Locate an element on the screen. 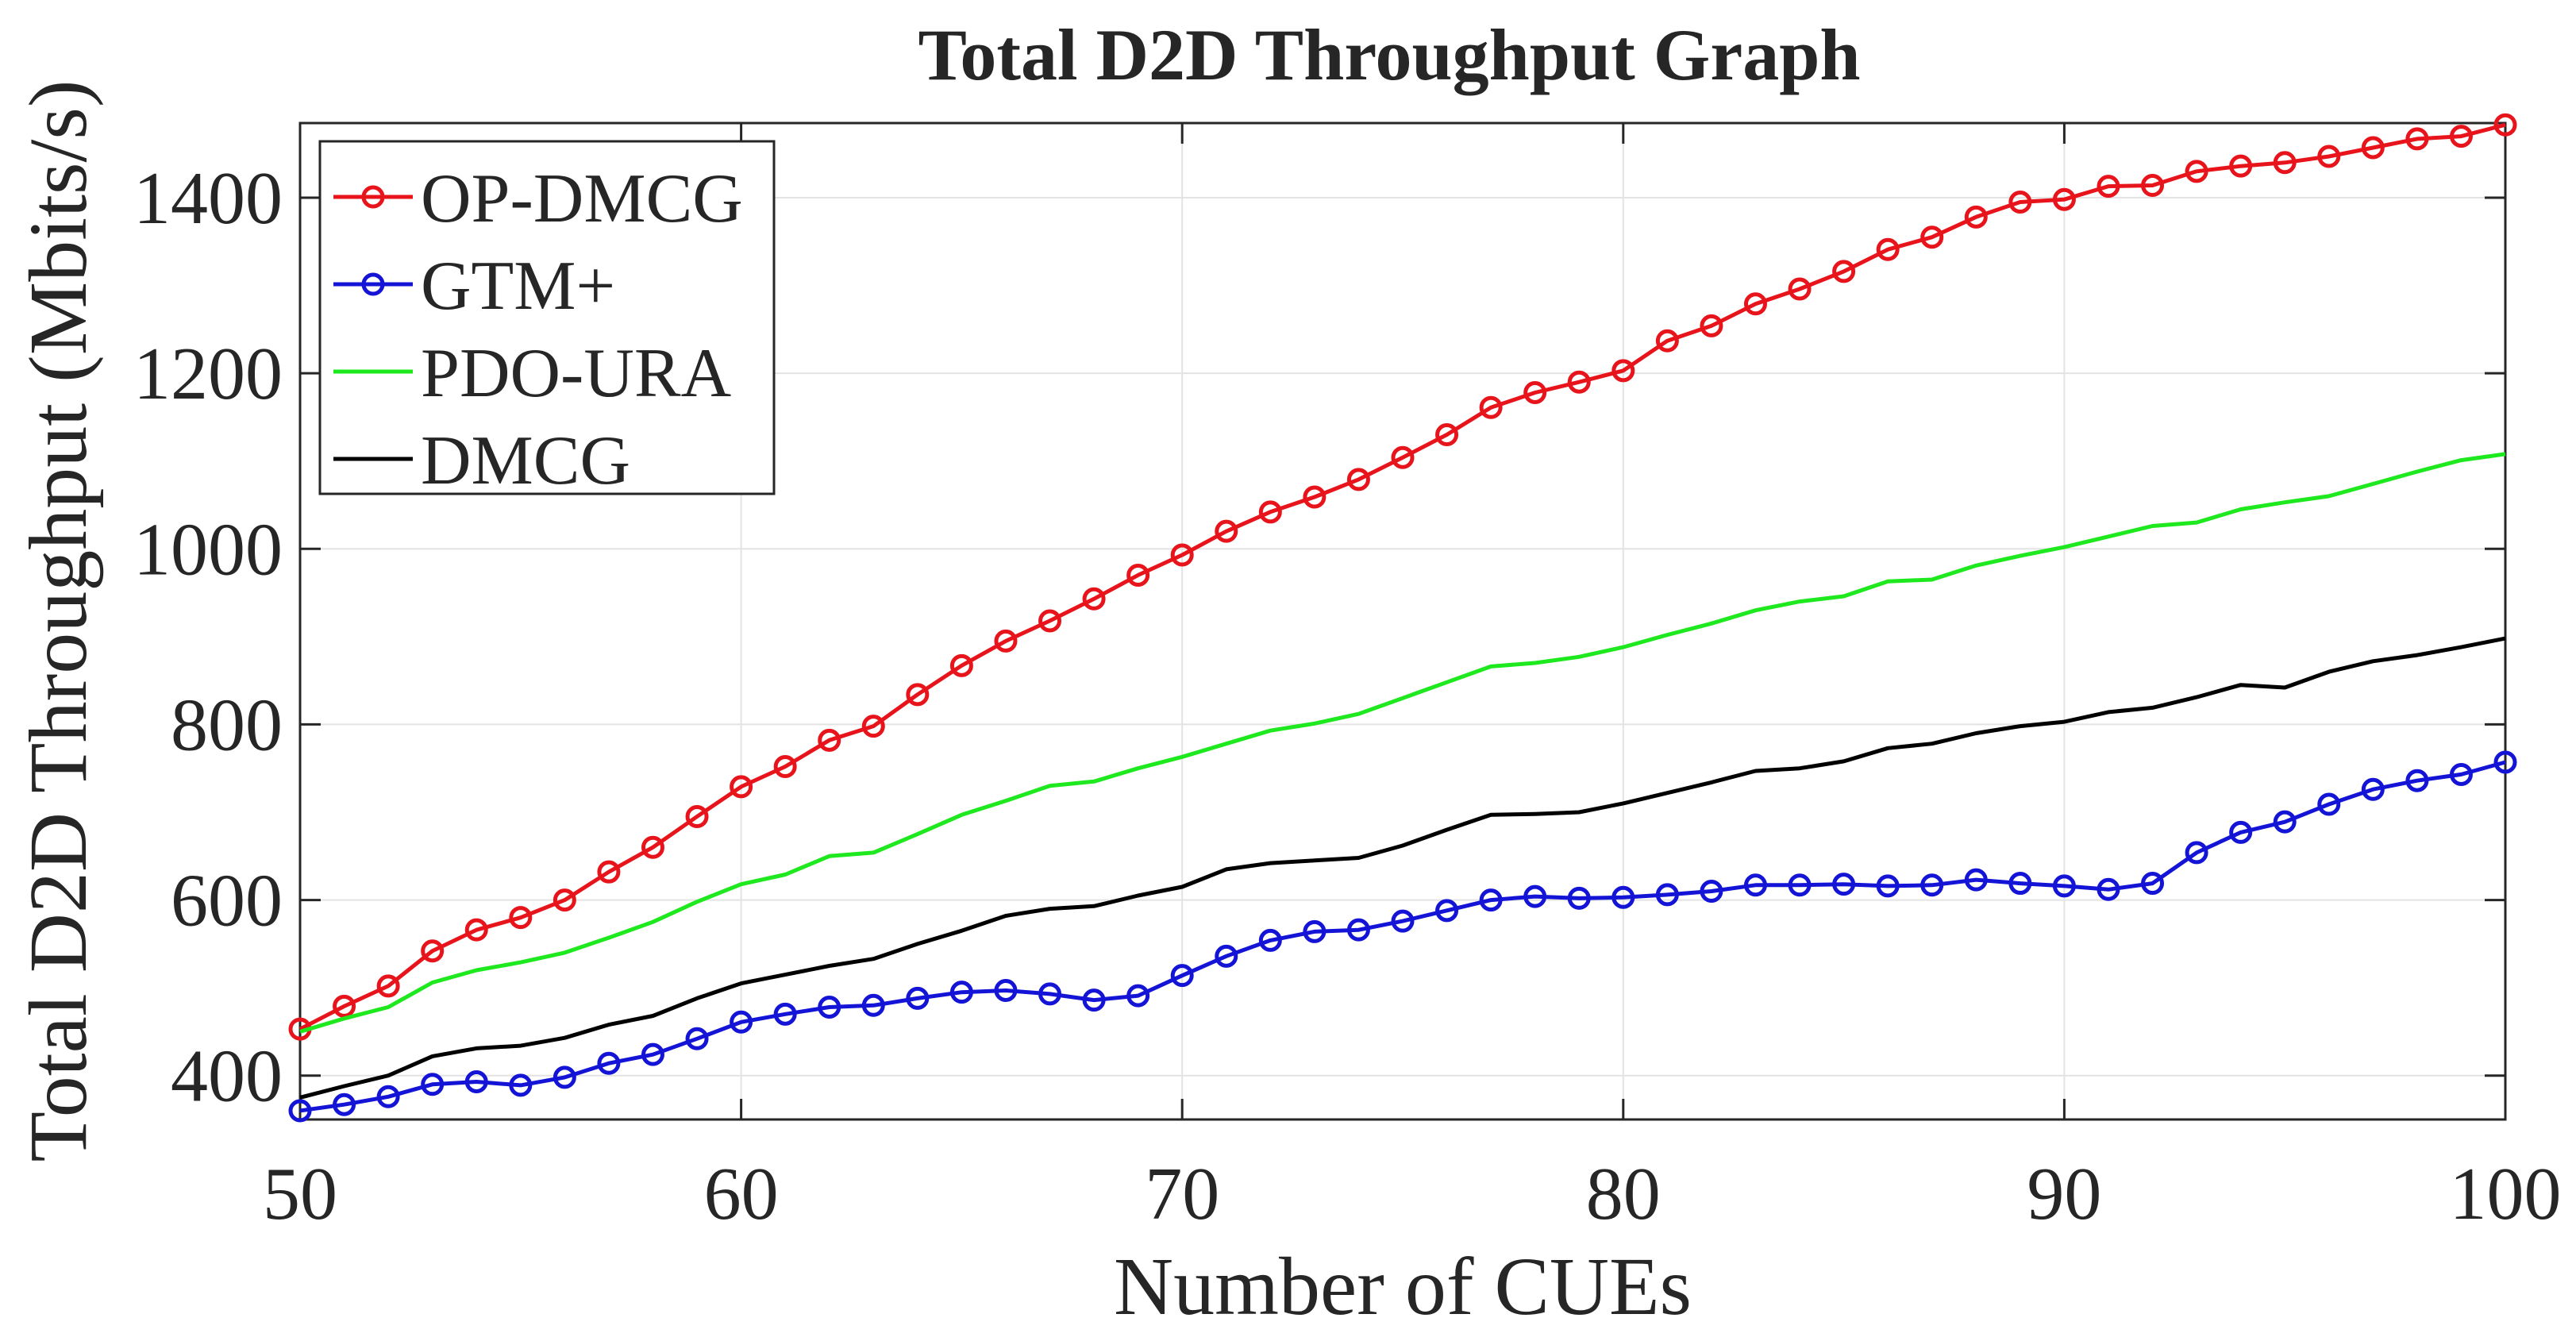 This screenshot has height=1341, width=2576. legend-label: GTM+ is located at coordinates (518, 286).